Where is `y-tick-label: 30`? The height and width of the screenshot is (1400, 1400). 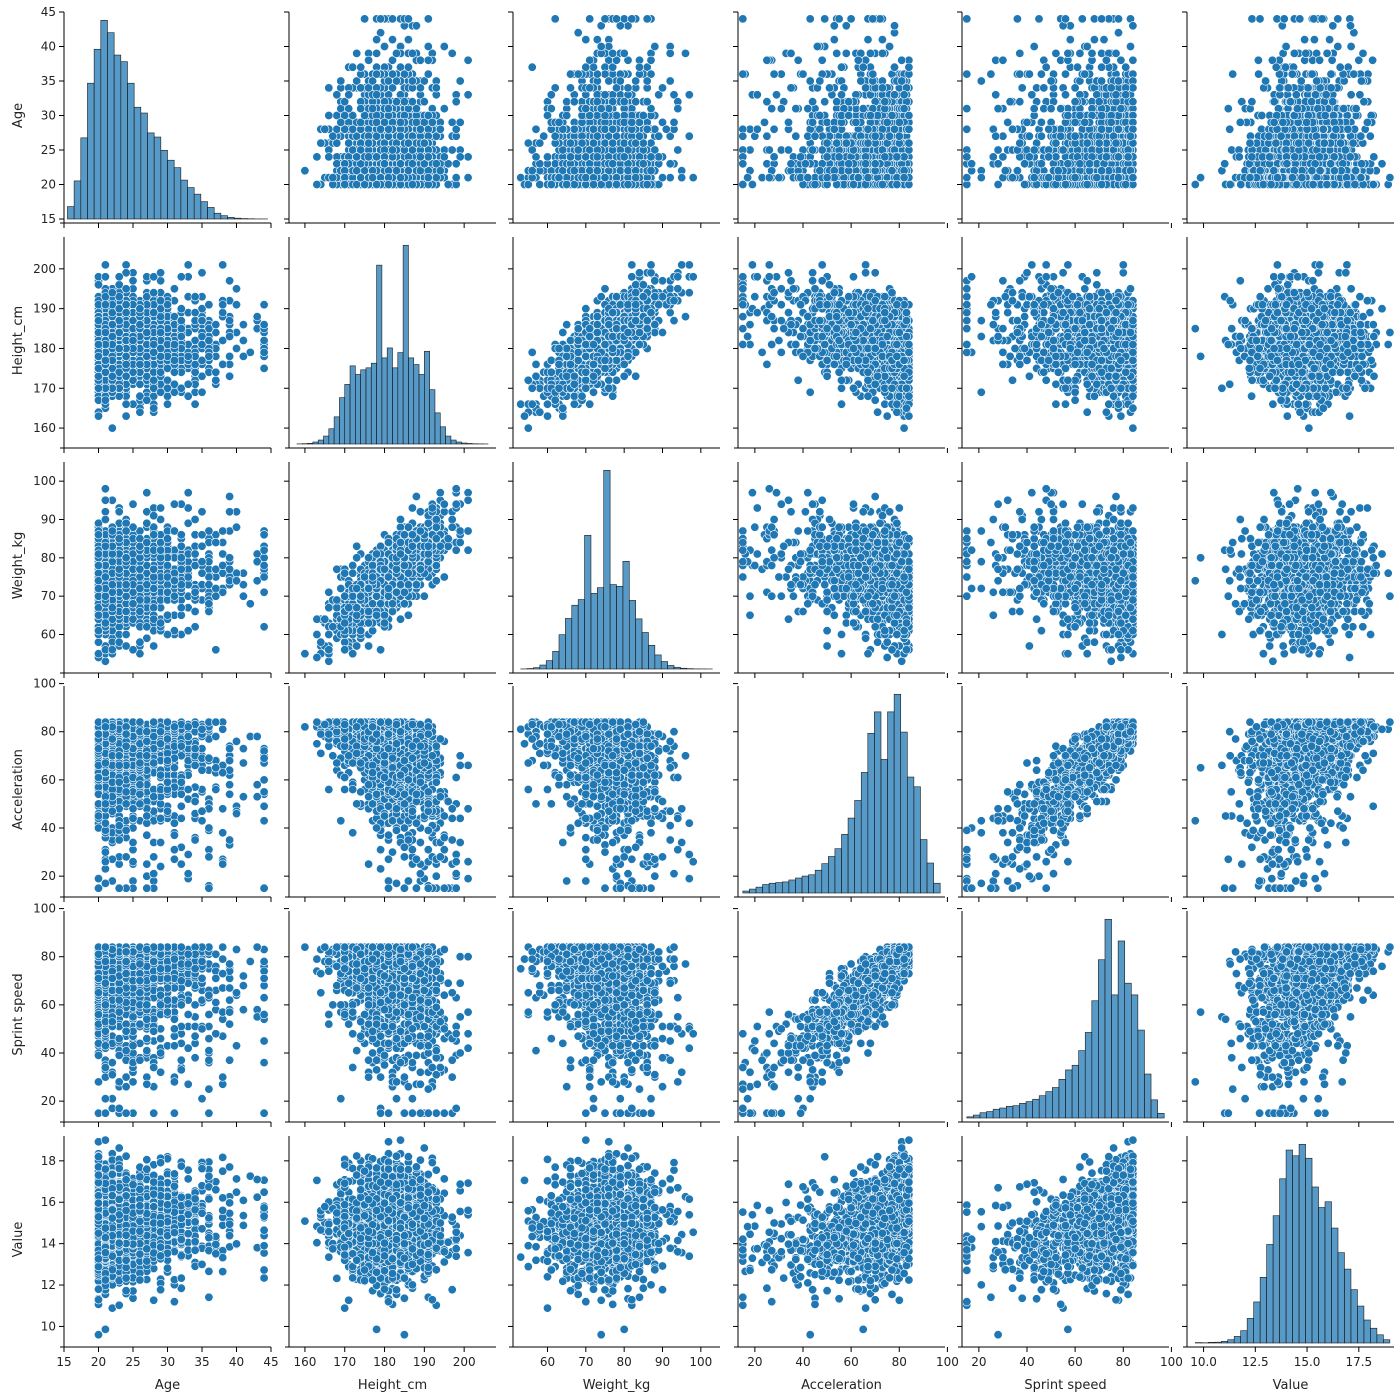 y-tick-label: 30 is located at coordinates (48, 116).